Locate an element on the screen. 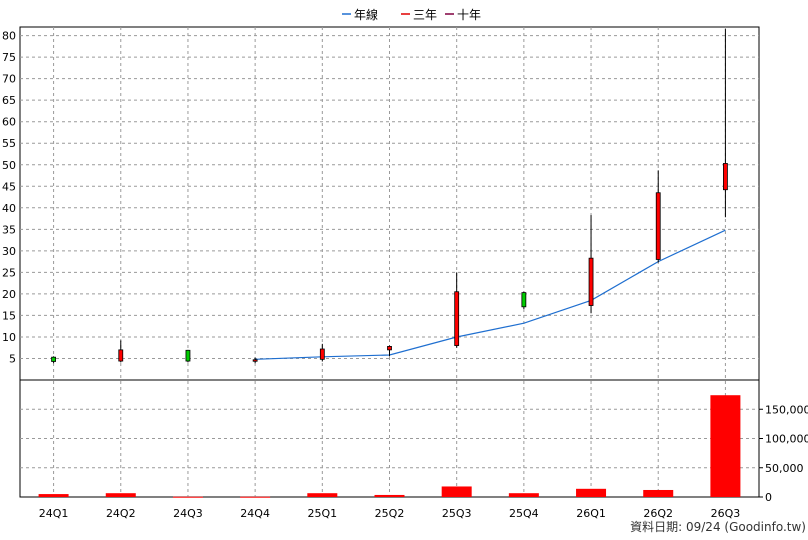  volume-axis: 0 50,000 100,000 150,000 is located at coordinates (783, 453).